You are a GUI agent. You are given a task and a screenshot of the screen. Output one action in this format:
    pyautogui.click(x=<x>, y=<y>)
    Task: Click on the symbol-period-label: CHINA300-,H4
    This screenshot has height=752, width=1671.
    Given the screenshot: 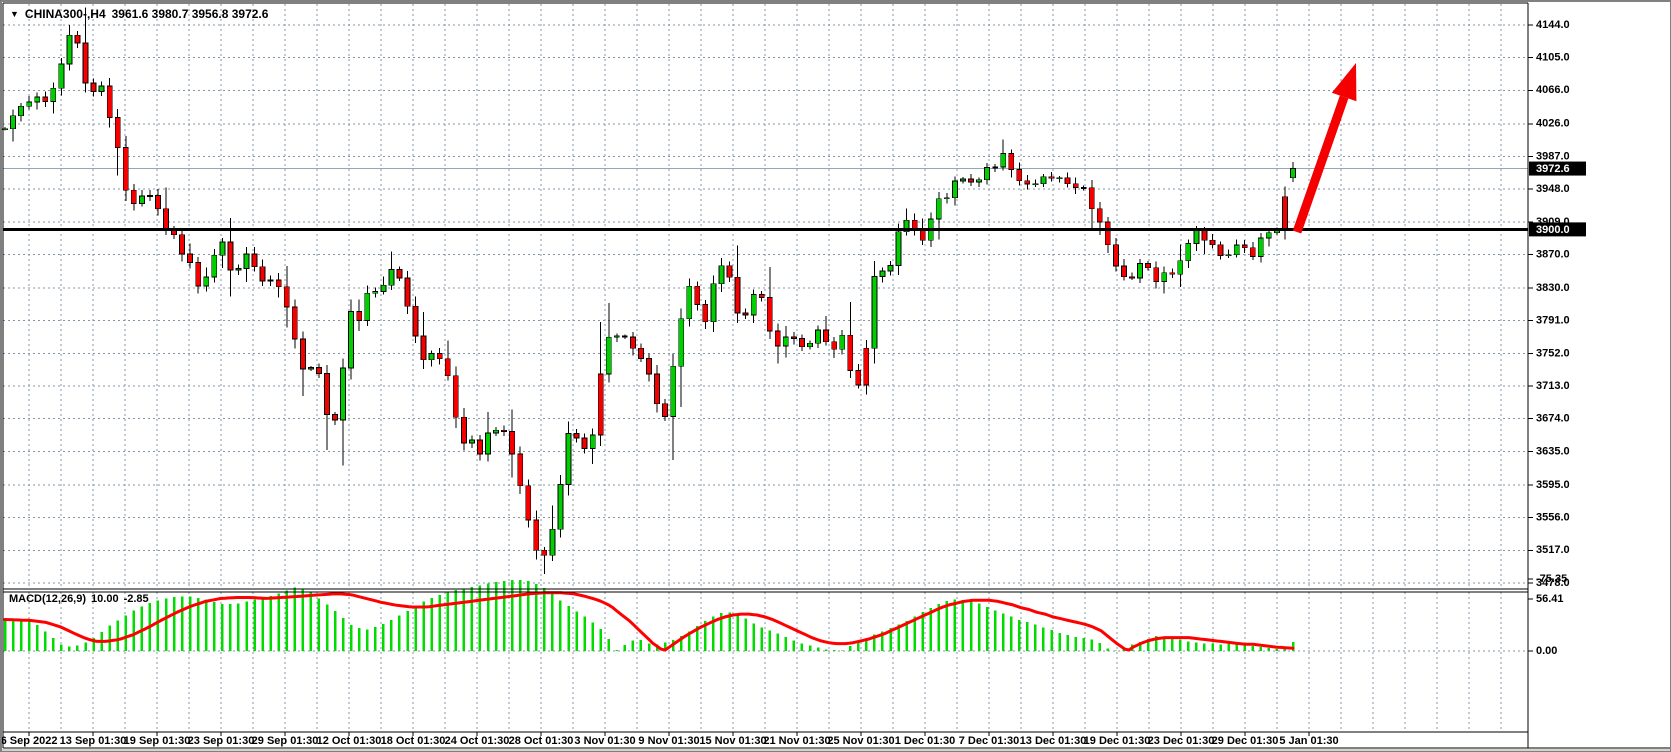 What is the action you would take?
    pyautogui.click(x=65, y=14)
    